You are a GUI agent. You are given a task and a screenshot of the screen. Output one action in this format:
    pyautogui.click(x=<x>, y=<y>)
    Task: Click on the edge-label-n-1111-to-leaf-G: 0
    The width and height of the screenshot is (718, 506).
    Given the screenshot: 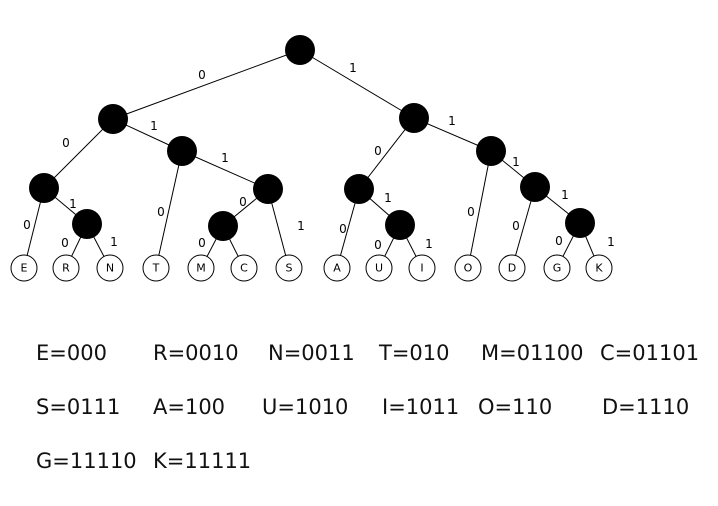 What is the action you would take?
    pyautogui.click(x=559, y=241)
    